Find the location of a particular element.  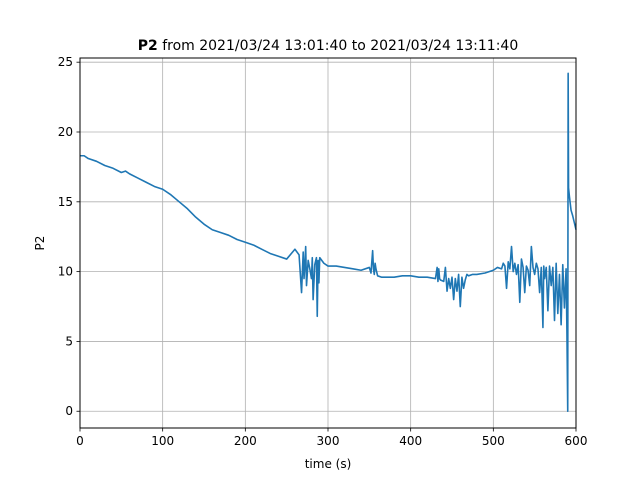

y-axis: 0 5 10 15 20 25 is located at coordinates (69, 236).